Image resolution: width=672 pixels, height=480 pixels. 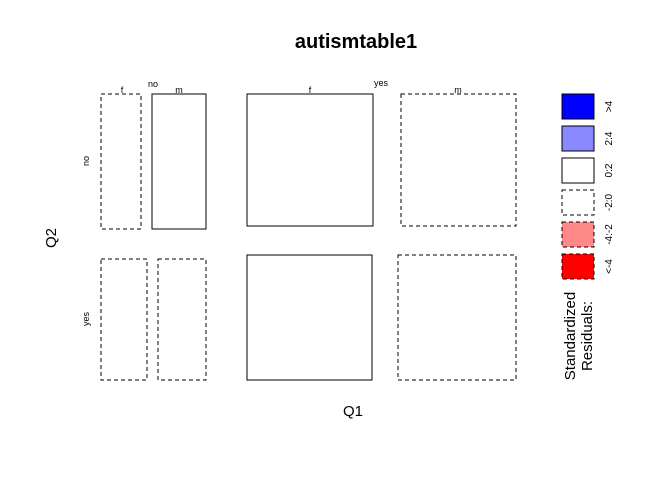 I want to click on legend-label-1: 2:4, so click(x=609, y=138).